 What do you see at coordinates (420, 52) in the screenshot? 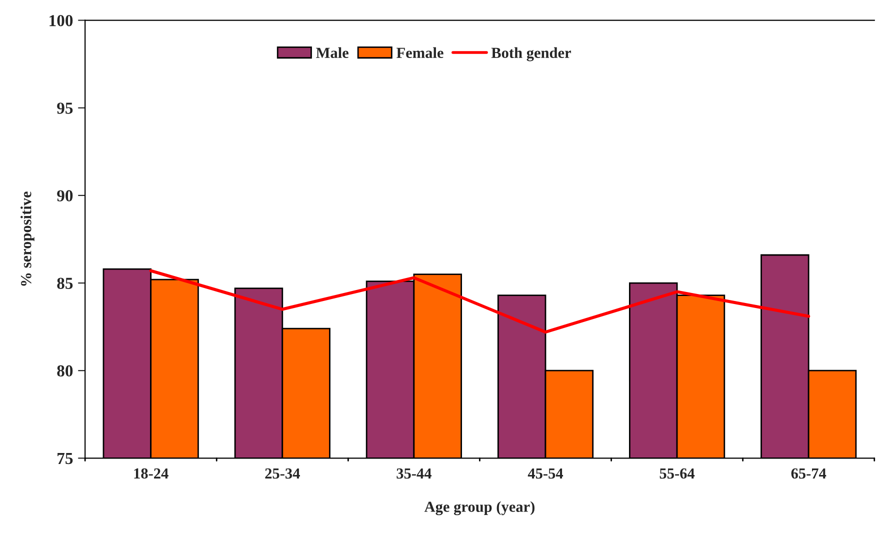
I see `legend-label: Female` at bounding box center [420, 52].